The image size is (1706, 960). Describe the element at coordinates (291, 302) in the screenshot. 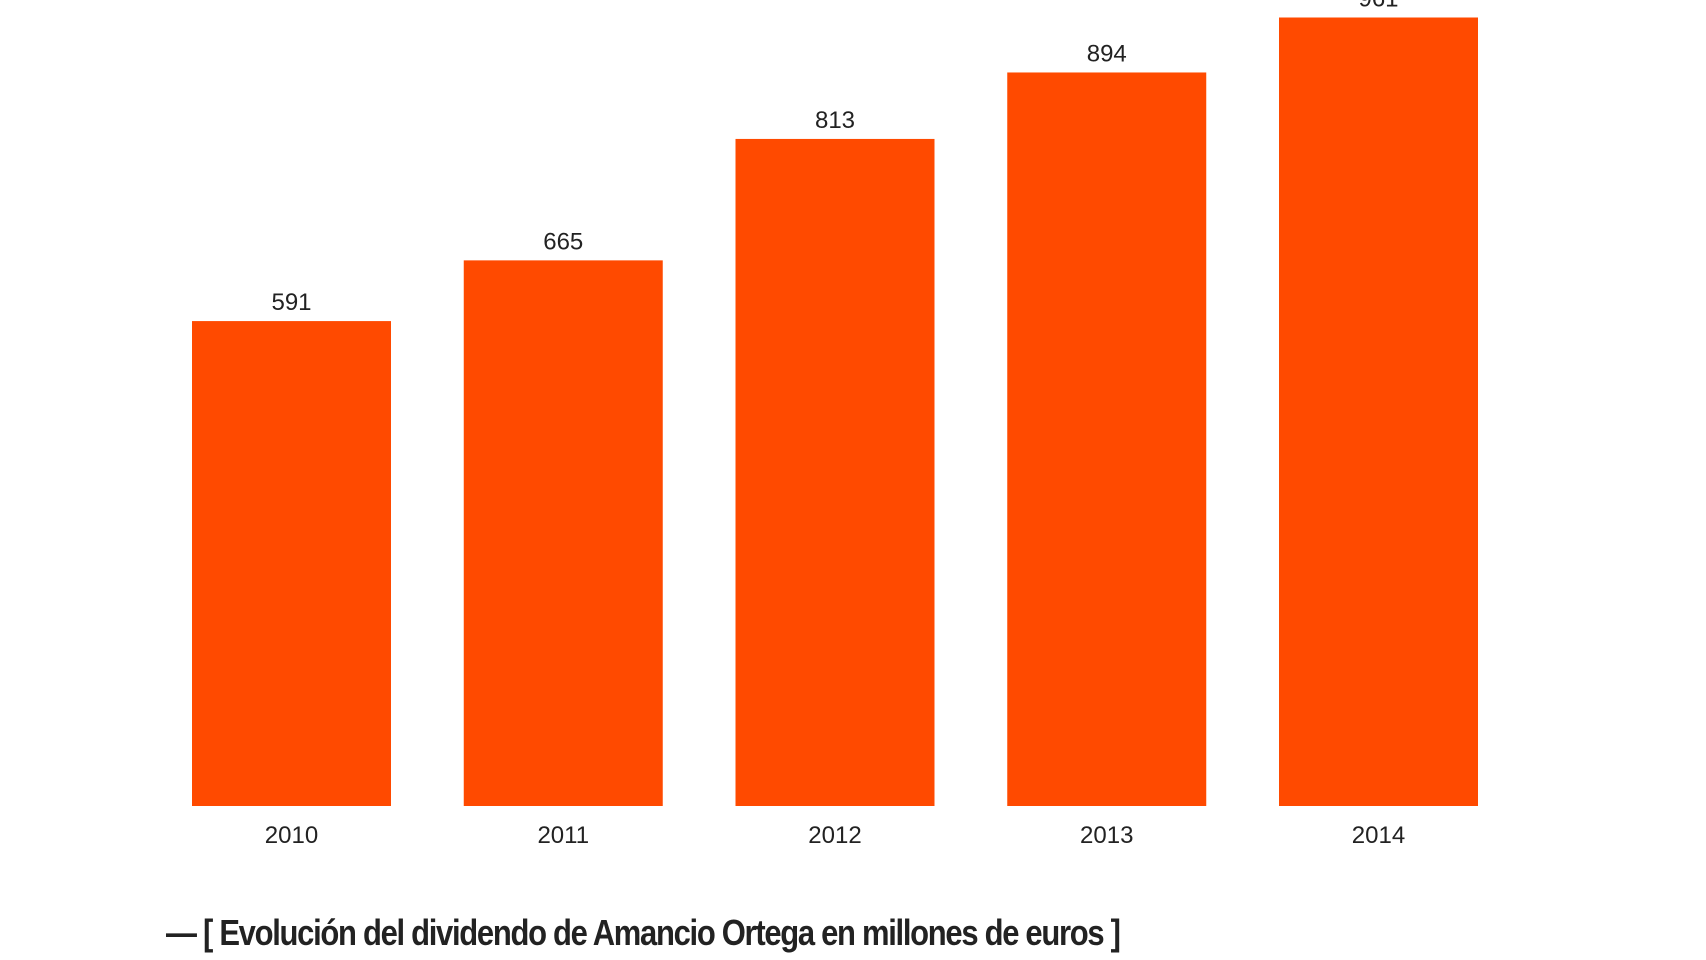

I see `data-label: 591` at that location.